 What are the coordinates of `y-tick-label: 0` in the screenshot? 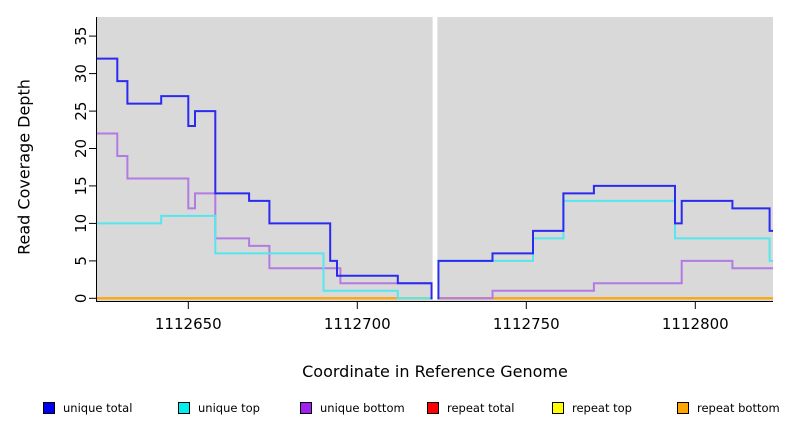 It's located at (81, 299).